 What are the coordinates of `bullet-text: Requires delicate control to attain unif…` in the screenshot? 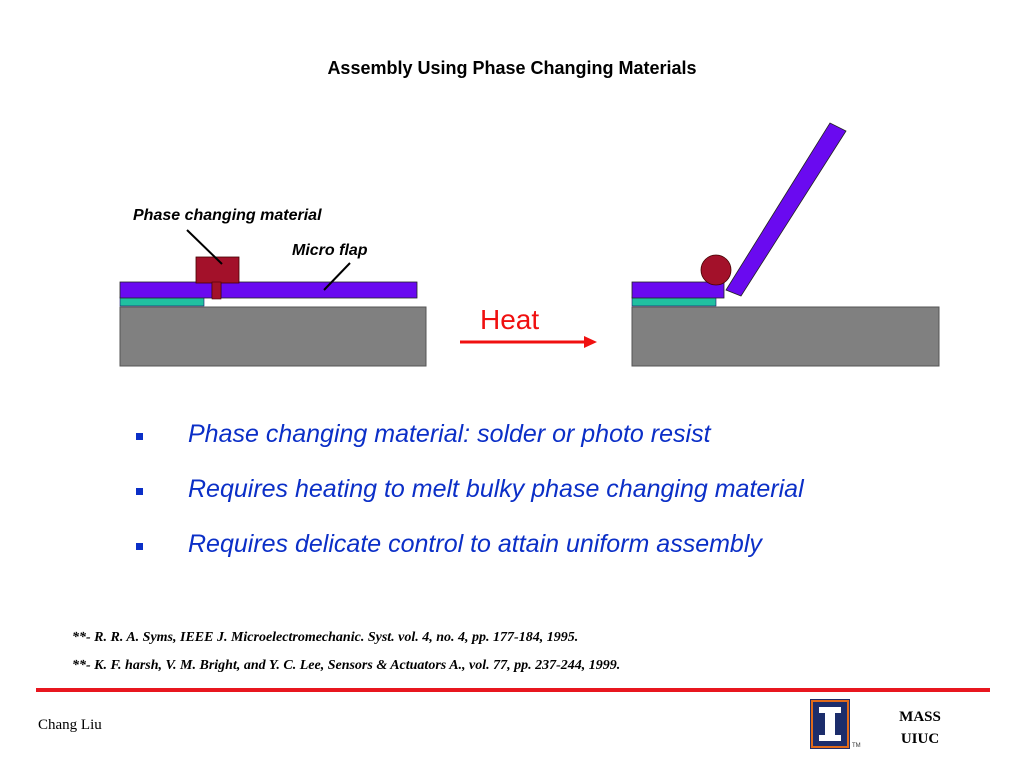 It's located at (475, 544).